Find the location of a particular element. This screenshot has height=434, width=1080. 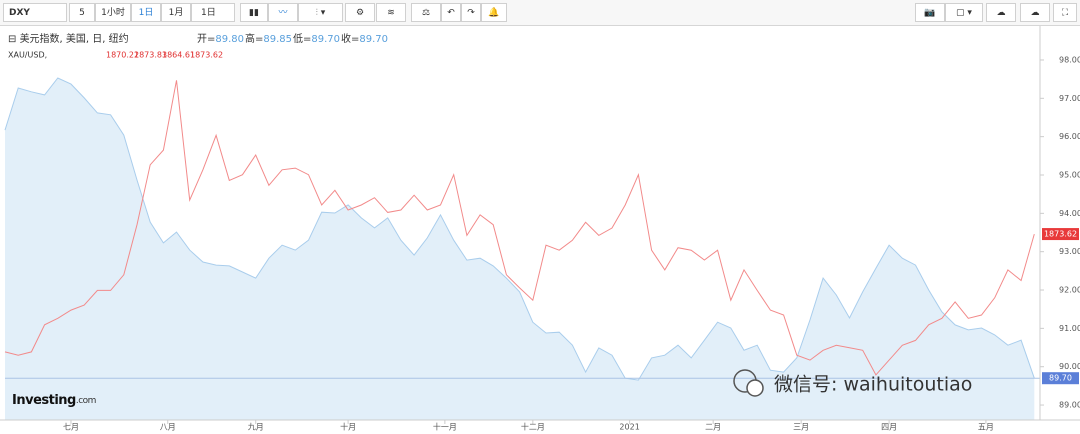

y-tick-label: 91.00 is located at coordinates (1069, 328).